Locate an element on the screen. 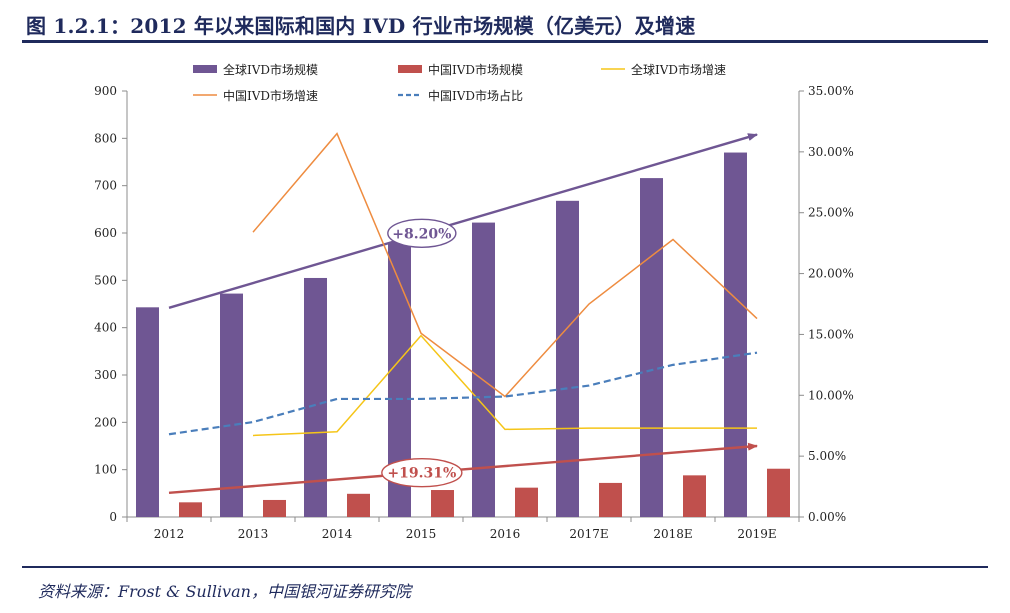  legend-label: 全球IVD市场增速 is located at coordinates (678, 69).